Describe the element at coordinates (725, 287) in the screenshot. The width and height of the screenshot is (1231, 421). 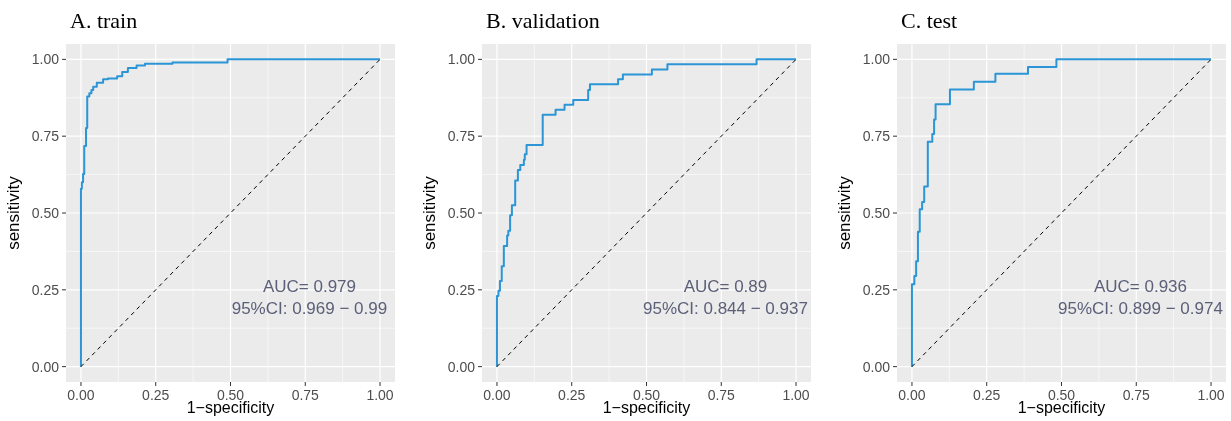
I see `annotation: AUC= 0.89` at that location.